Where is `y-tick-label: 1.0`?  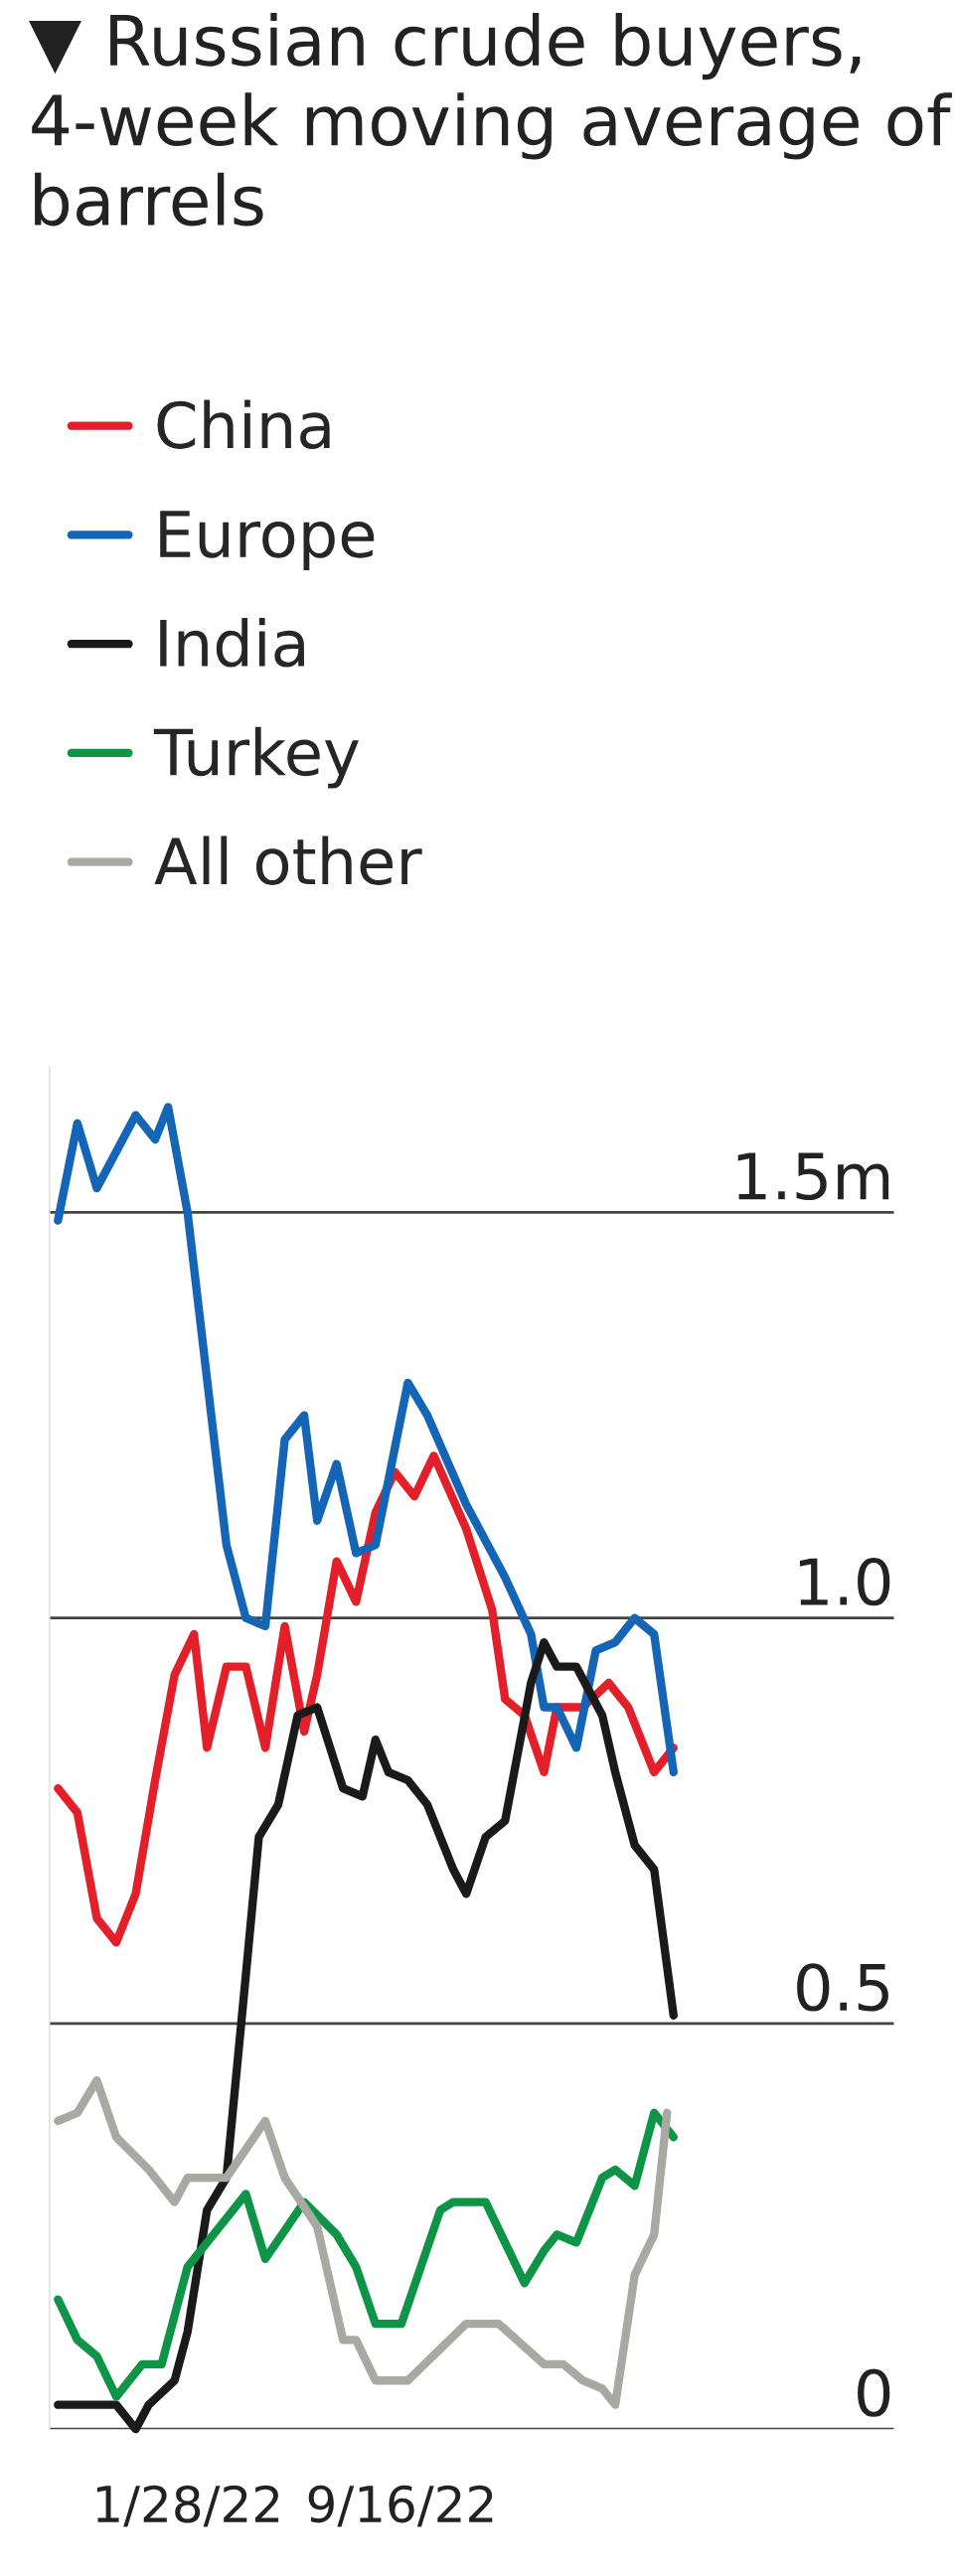
y-tick-label: 1.0 is located at coordinates (845, 1582).